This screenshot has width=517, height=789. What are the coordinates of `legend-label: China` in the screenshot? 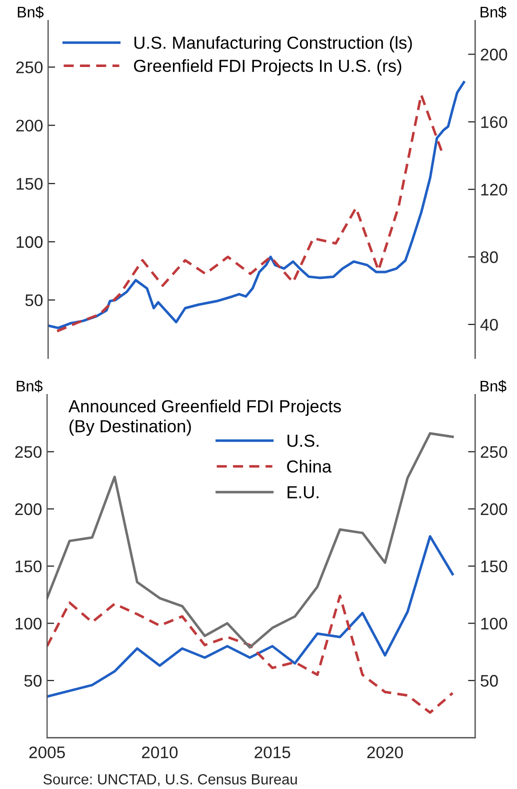 It's located at (309, 466).